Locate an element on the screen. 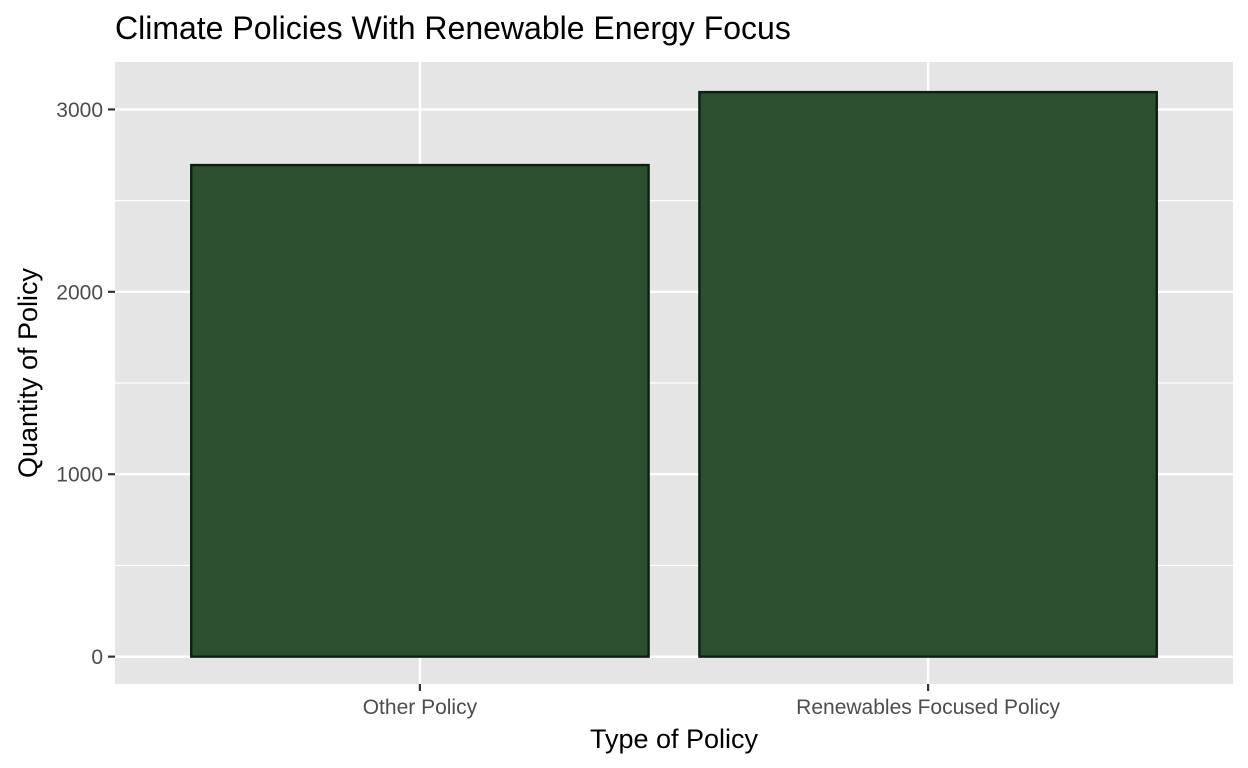 The height and width of the screenshot is (768, 1248). x-axis-title: Type of Policy is located at coordinates (674, 739).